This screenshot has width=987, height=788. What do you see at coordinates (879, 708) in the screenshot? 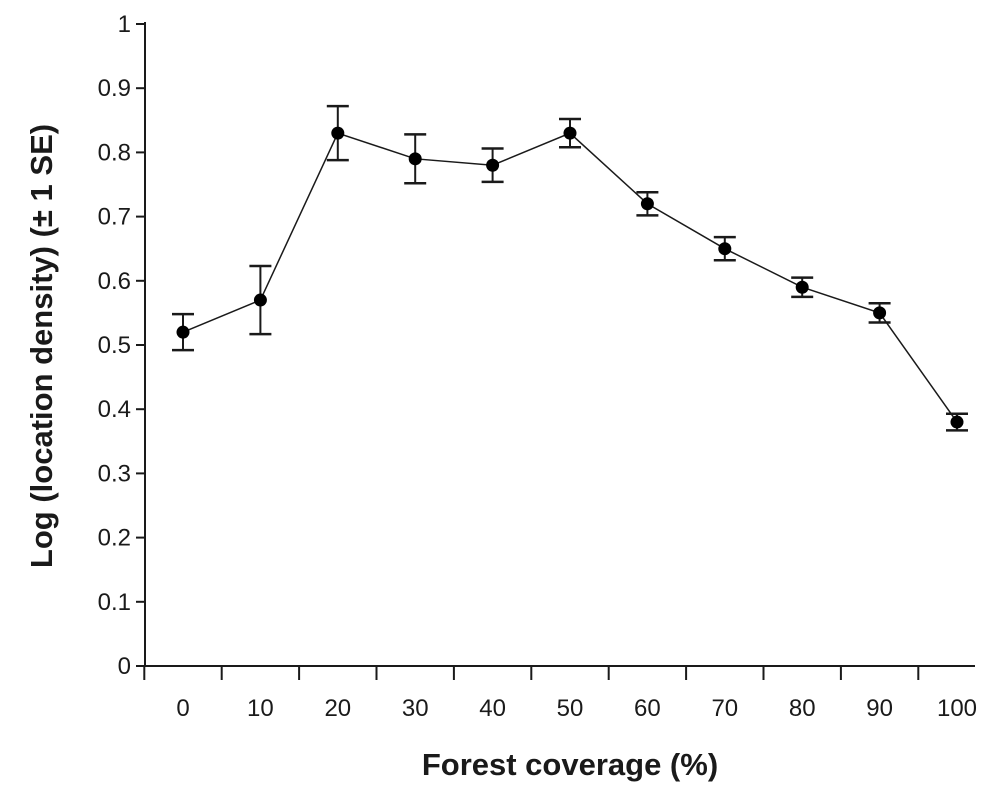
I see `x-tick-label: 90` at bounding box center [879, 708].